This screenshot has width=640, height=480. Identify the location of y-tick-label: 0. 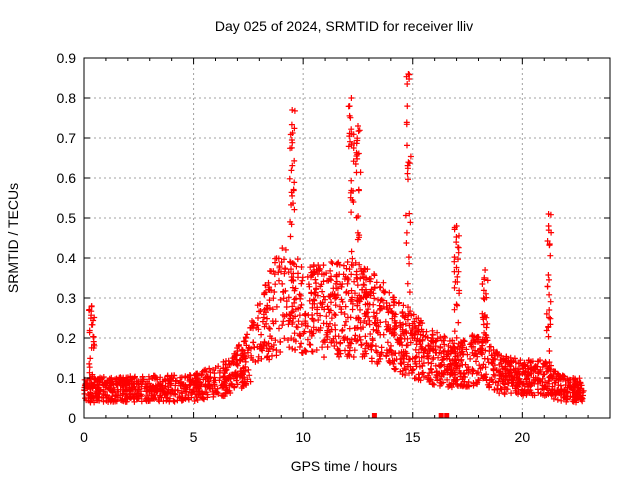
(72, 418).